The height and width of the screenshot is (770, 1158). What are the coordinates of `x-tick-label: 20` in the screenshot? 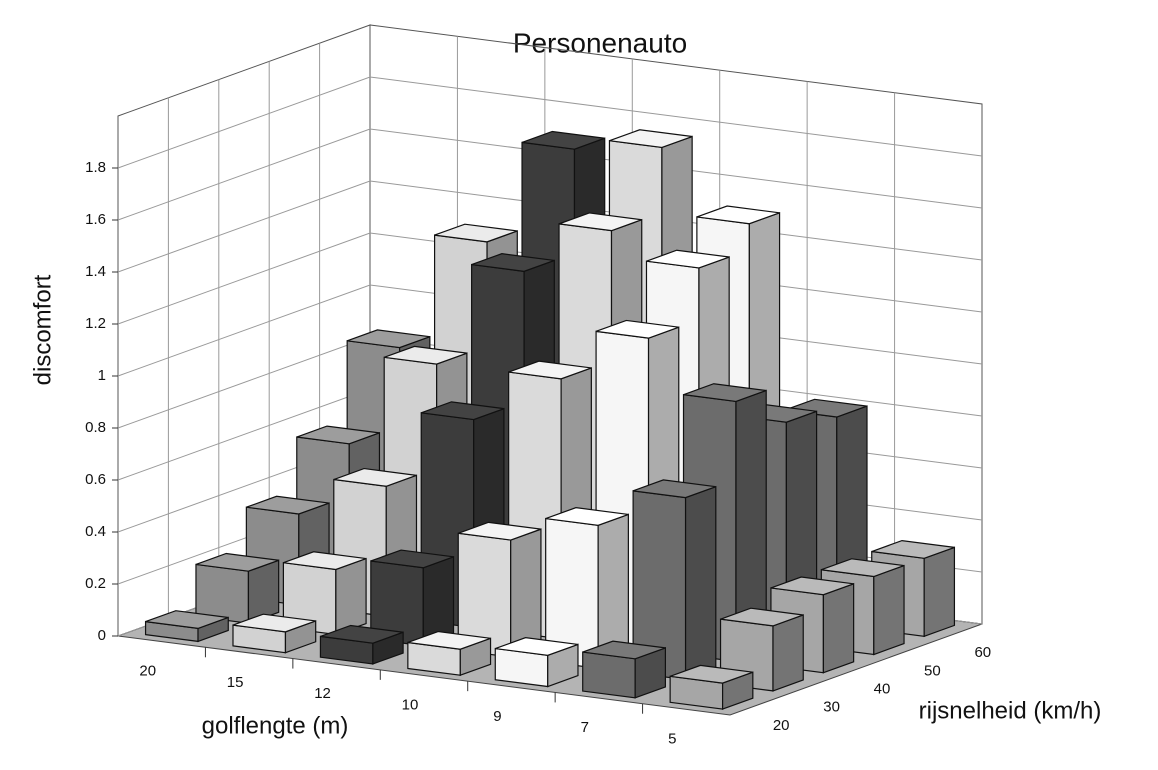 It's located at (147, 671).